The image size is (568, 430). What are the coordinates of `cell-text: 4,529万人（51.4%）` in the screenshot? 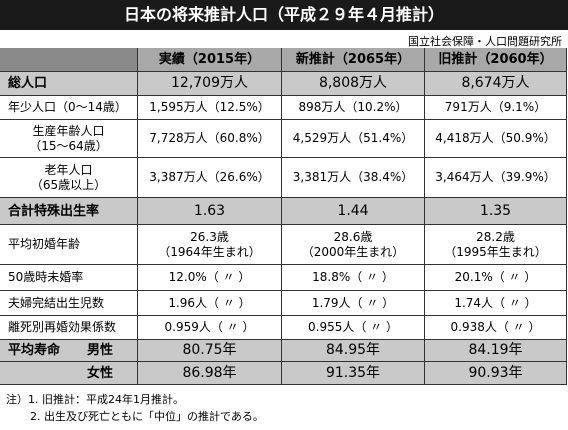 It's located at (353, 138).